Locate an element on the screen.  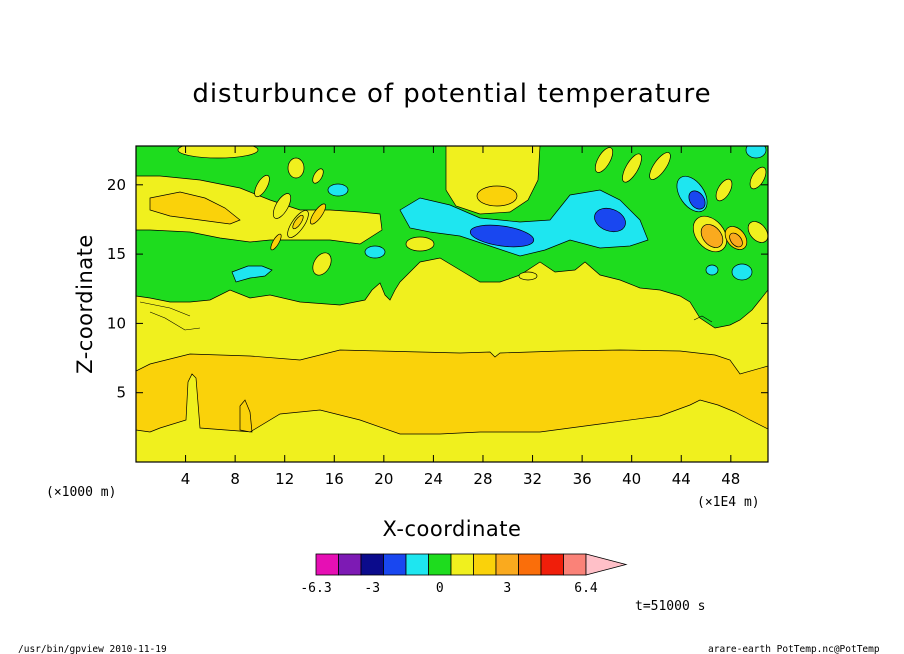
x-tick-label: 12 is located at coordinates (284, 479).